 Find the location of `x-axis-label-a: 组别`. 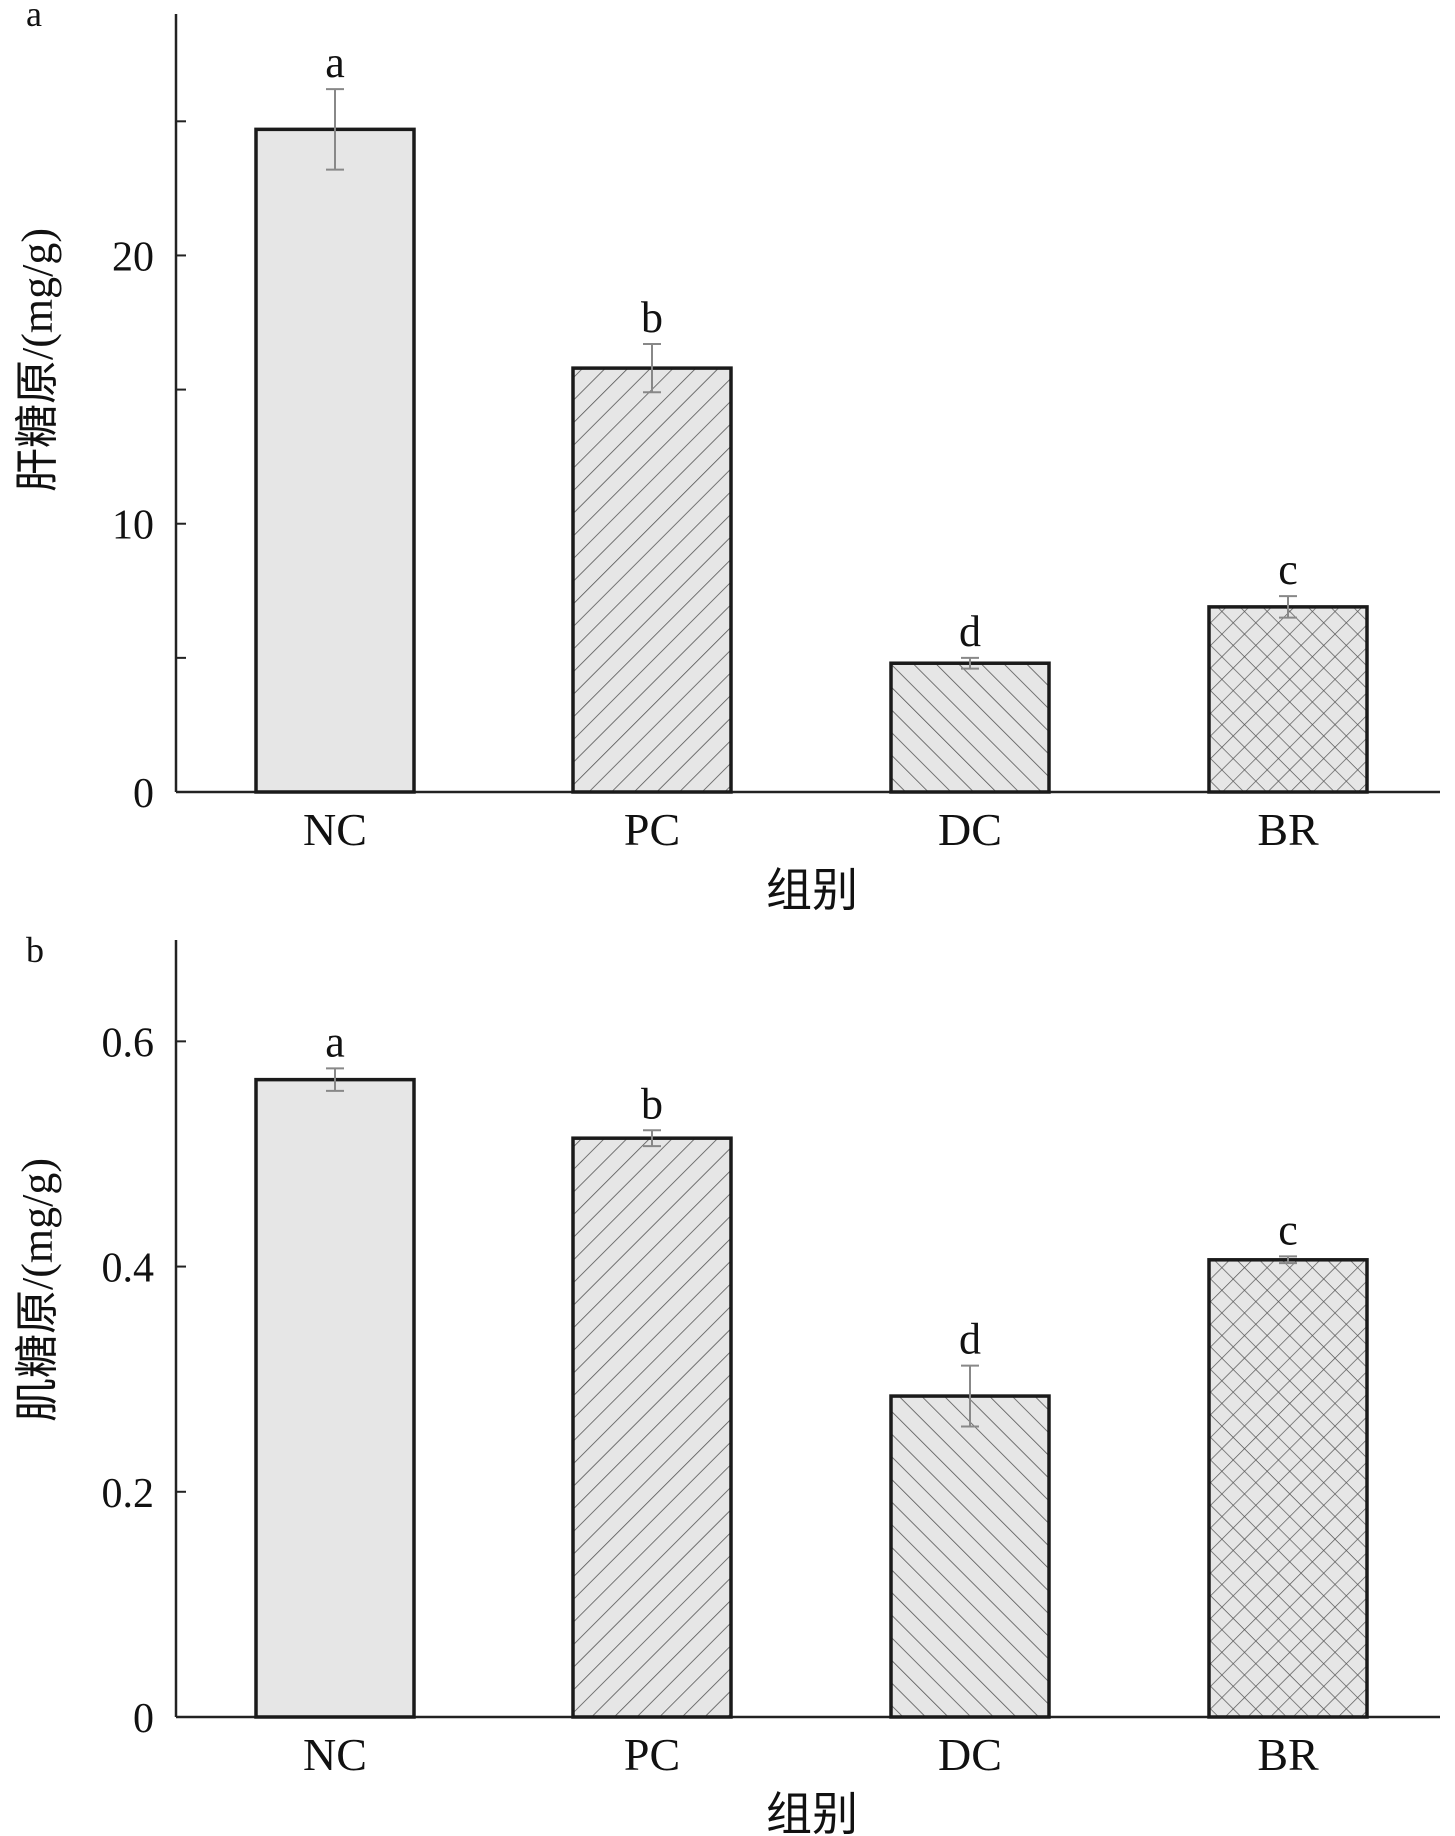

x-axis-label-a: 组别 is located at coordinates (812, 890).